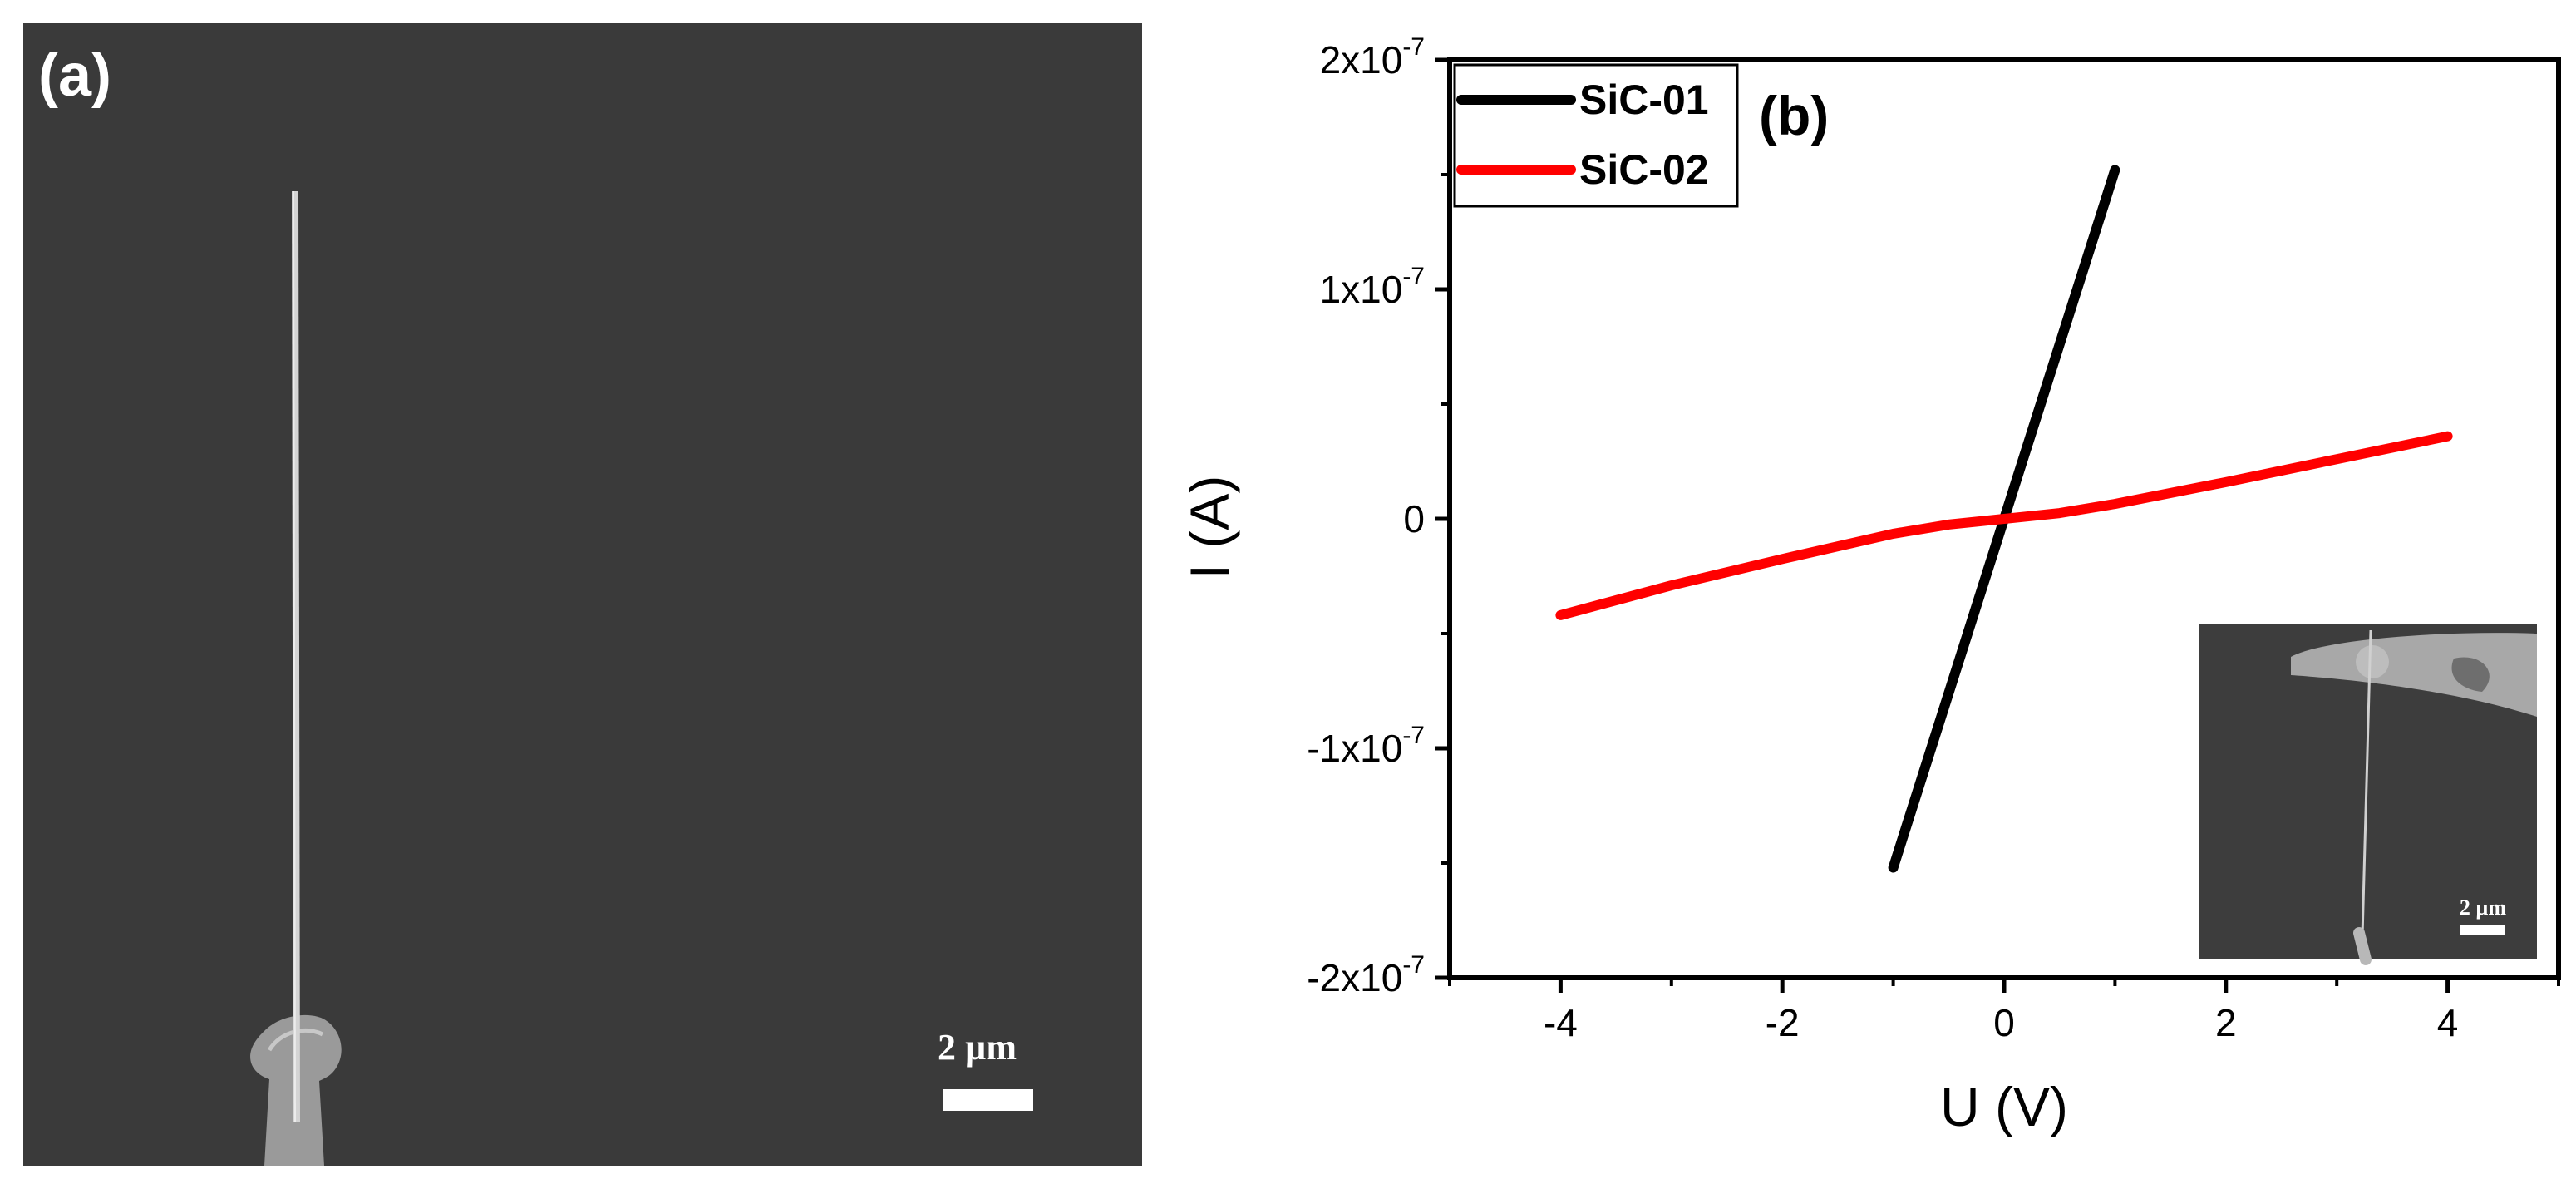  I want to click on inset-lower-tip, so click(2362, 946).